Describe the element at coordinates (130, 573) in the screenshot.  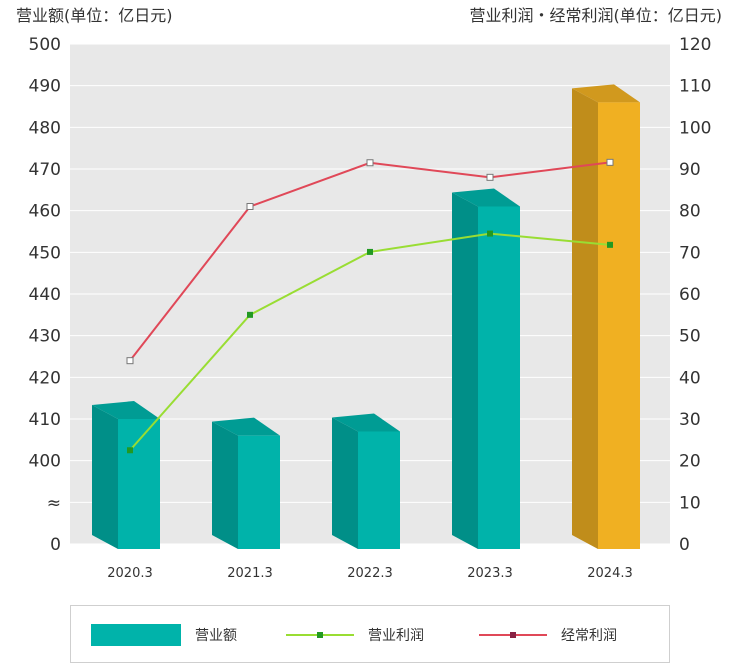
I see `x-category-label: 2020.3` at that location.